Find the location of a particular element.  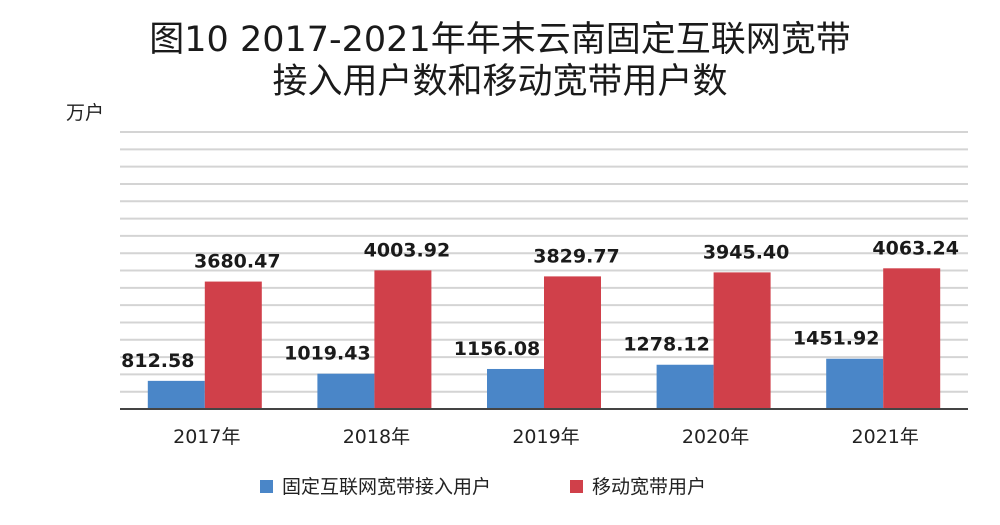

legend-label-mobile-broadband: 移动宽带用户 is located at coordinates (649, 487).